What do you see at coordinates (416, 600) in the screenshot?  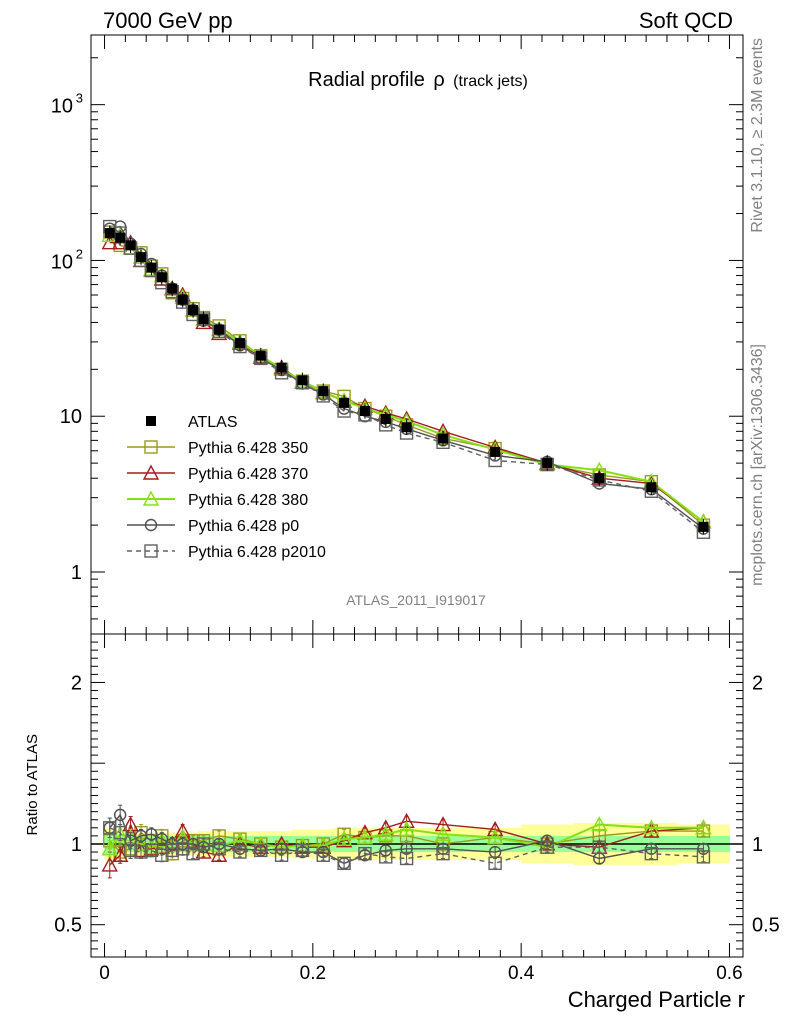 I see `analysis-tag: ATLAS_2011_I919017` at bounding box center [416, 600].